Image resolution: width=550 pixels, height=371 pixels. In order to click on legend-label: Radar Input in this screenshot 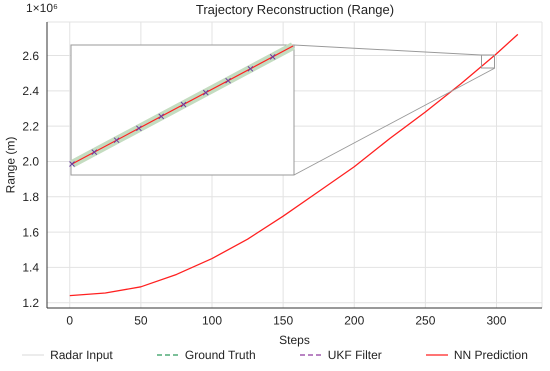, I will do `click(81, 355)`.